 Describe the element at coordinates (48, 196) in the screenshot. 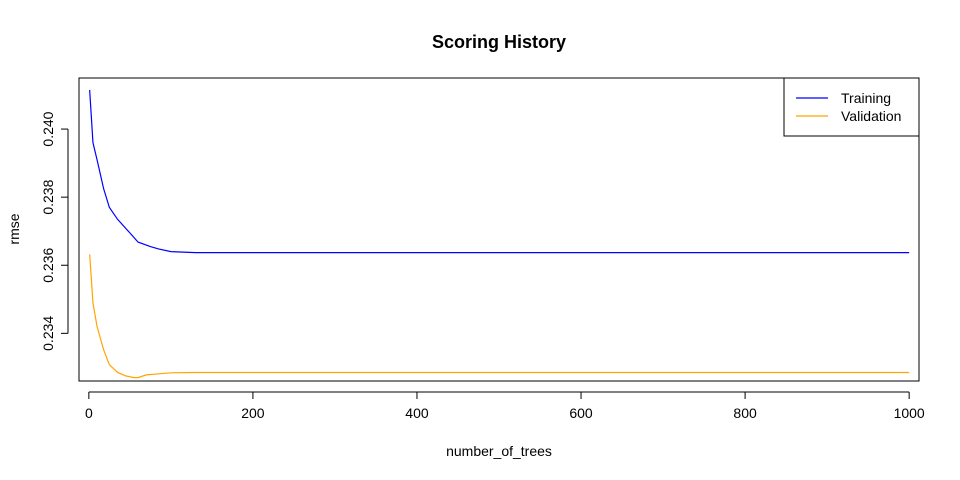

I see `y-tick-label: 0.238` at that location.